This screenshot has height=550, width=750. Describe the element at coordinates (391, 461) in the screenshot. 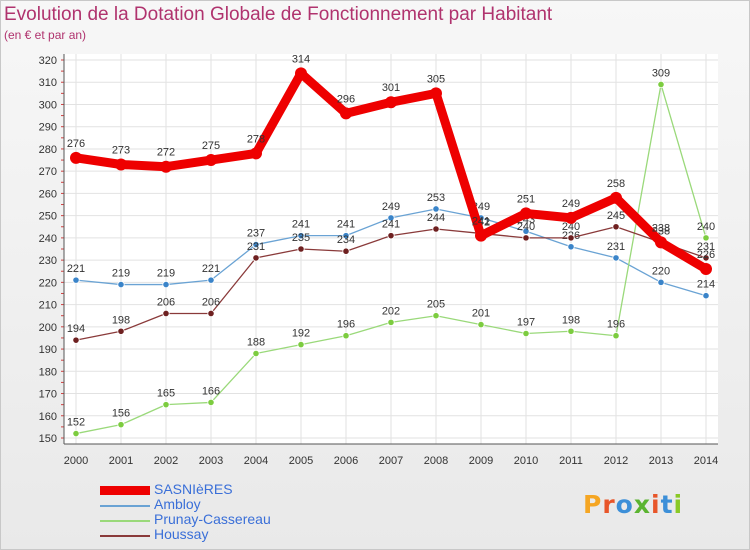

I see `x-tick-label: 2007` at that location.